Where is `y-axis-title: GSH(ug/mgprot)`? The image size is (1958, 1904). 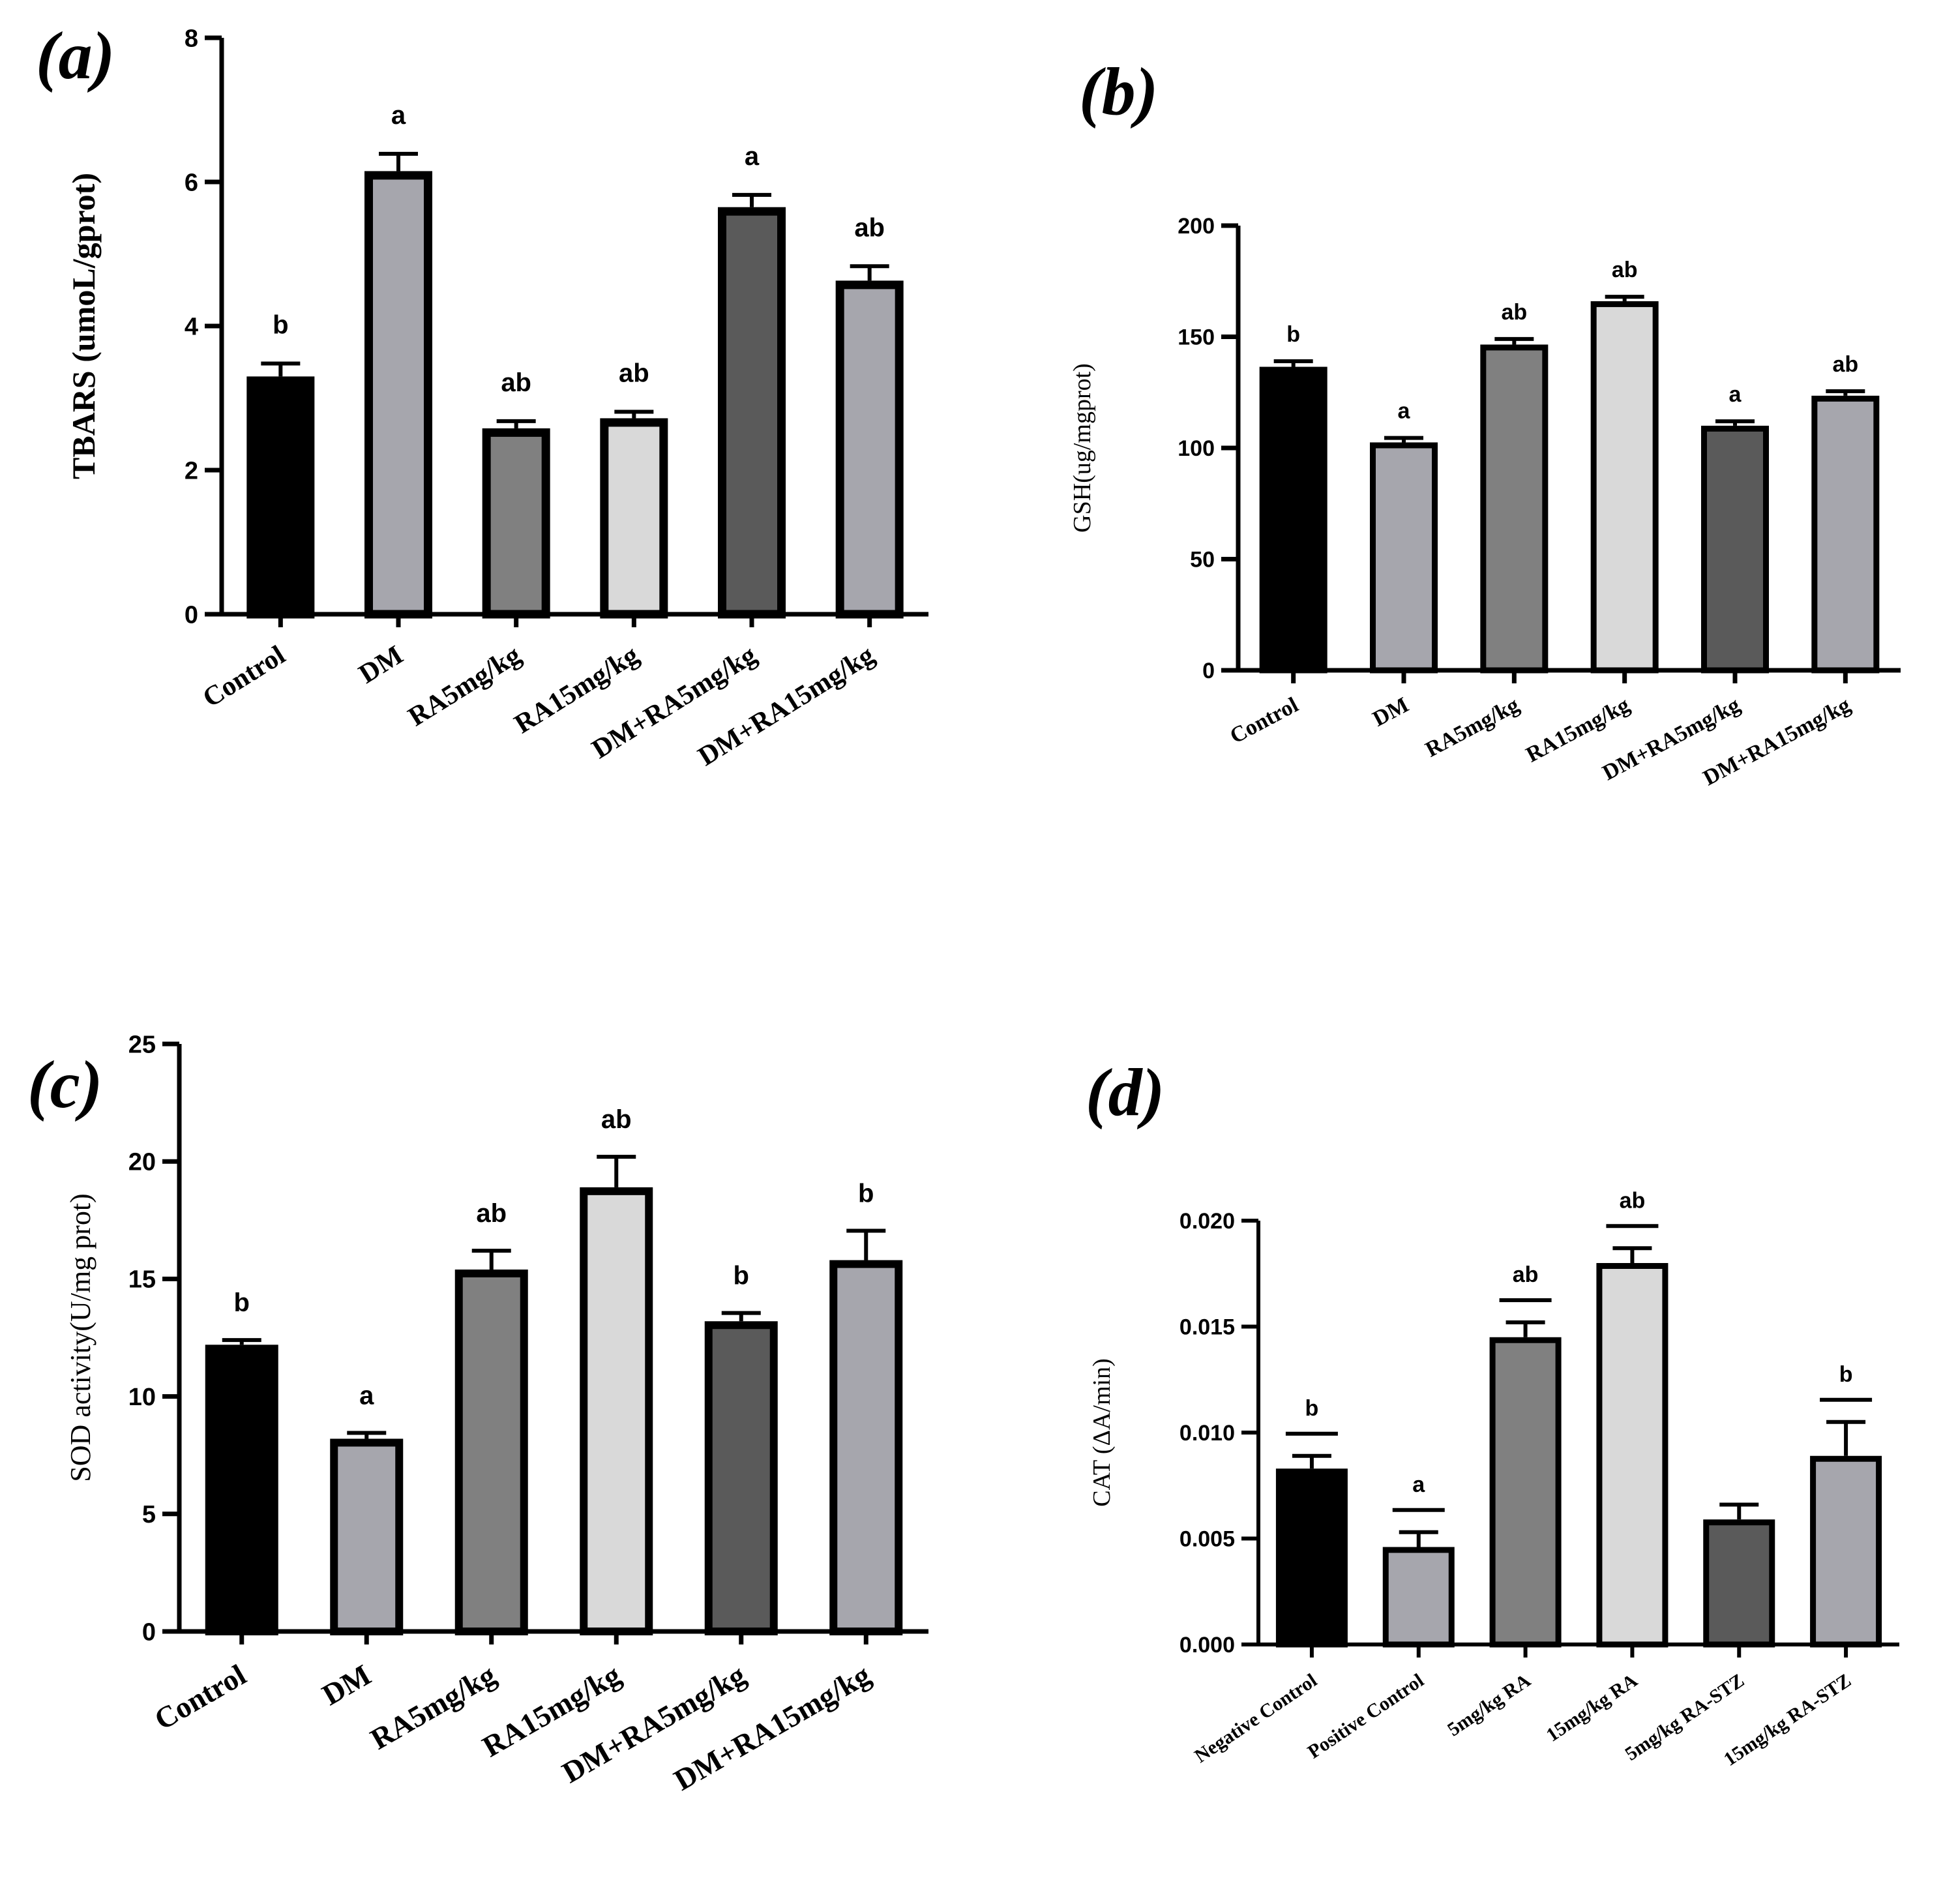
y-axis-title: GSH(ug/mgprot) is located at coordinates (1083, 448).